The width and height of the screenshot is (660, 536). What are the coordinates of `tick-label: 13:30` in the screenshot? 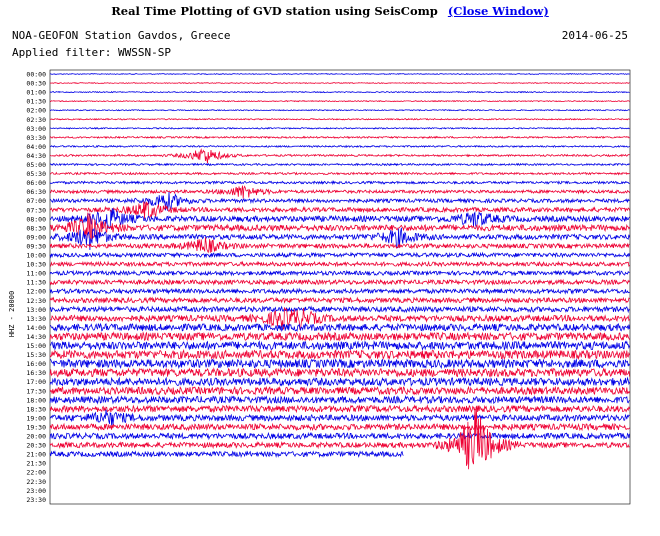 It's located at (36, 319).